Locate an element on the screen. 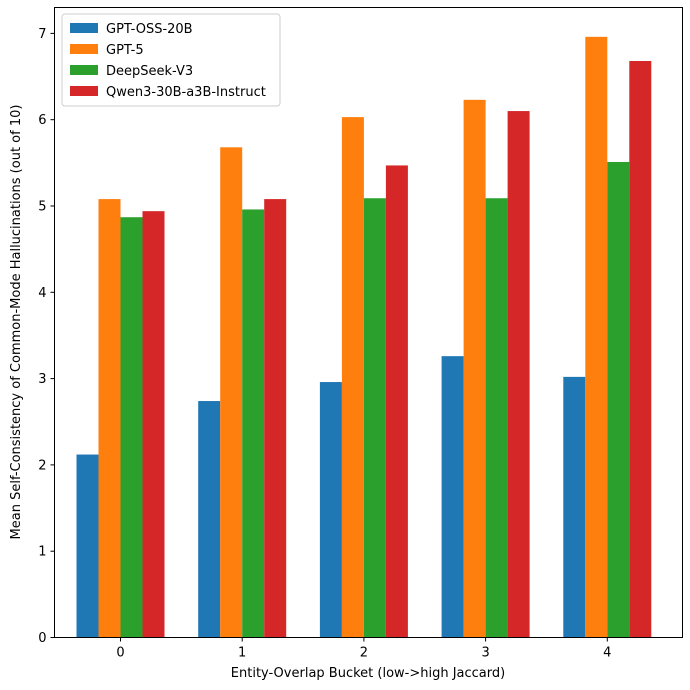  y-tick-label: 4 is located at coordinates (42, 293).